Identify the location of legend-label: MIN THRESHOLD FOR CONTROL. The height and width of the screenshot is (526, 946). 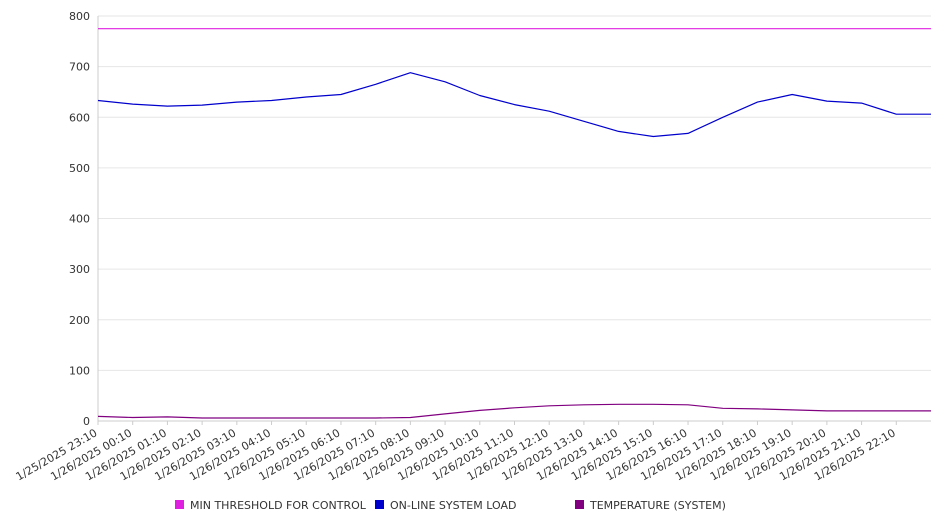
(278, 505).